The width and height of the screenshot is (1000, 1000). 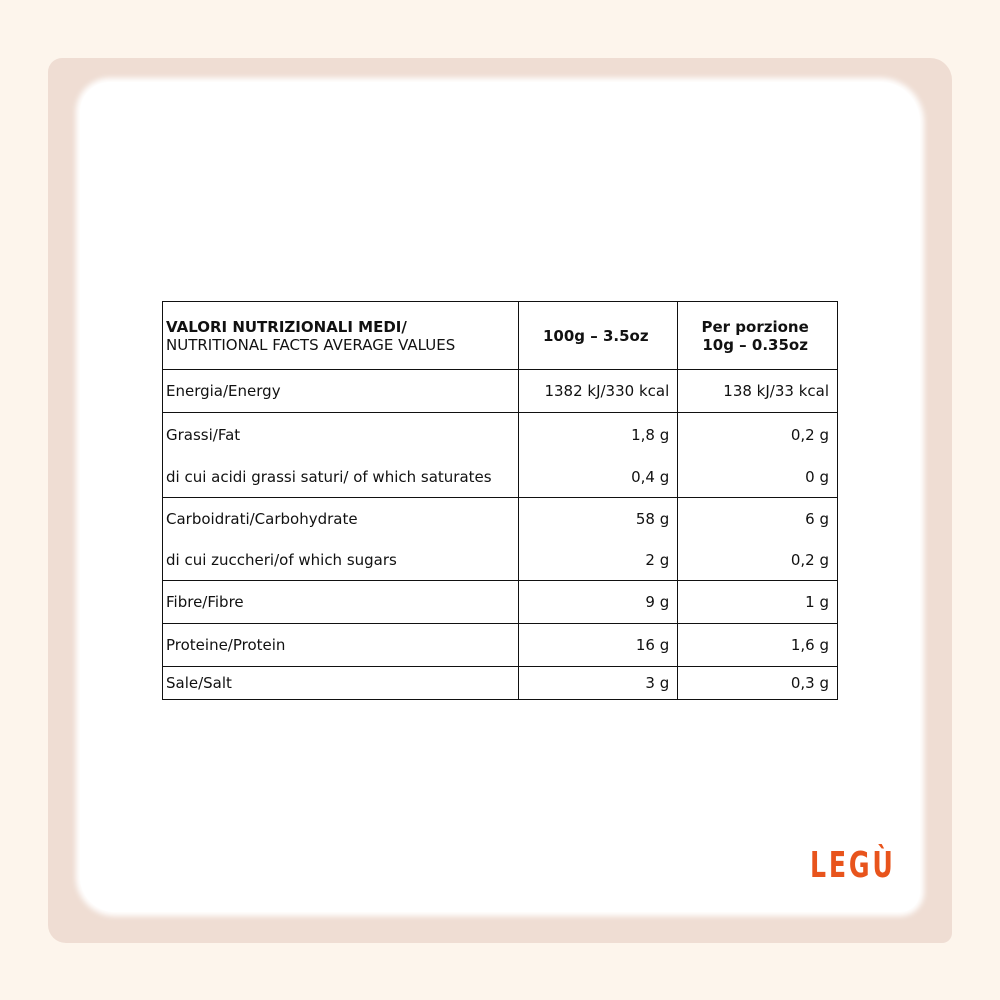 What do you see at coordinates (598, 602) in the screenshot?
I see `row-value-100g: 9 g` at bounding box center [598, 602].